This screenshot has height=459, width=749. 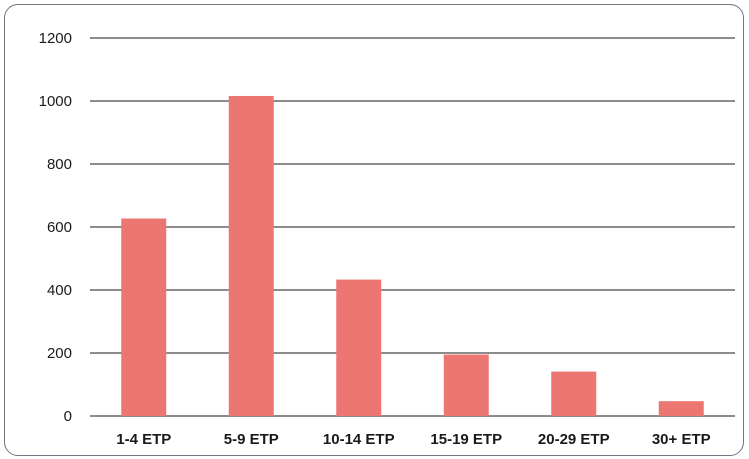 What do you see at coordinates (59, 353) in the screenshot?
I see `y-tick-label: 200` at bounding box center [59, 353].